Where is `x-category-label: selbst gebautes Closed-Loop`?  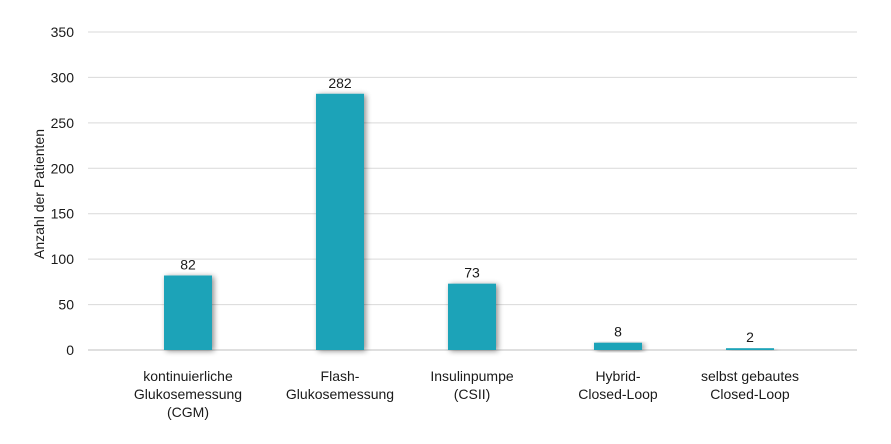
x-category-label: selbst gebautes Closed-Loop is located at coordinates (750, 385).